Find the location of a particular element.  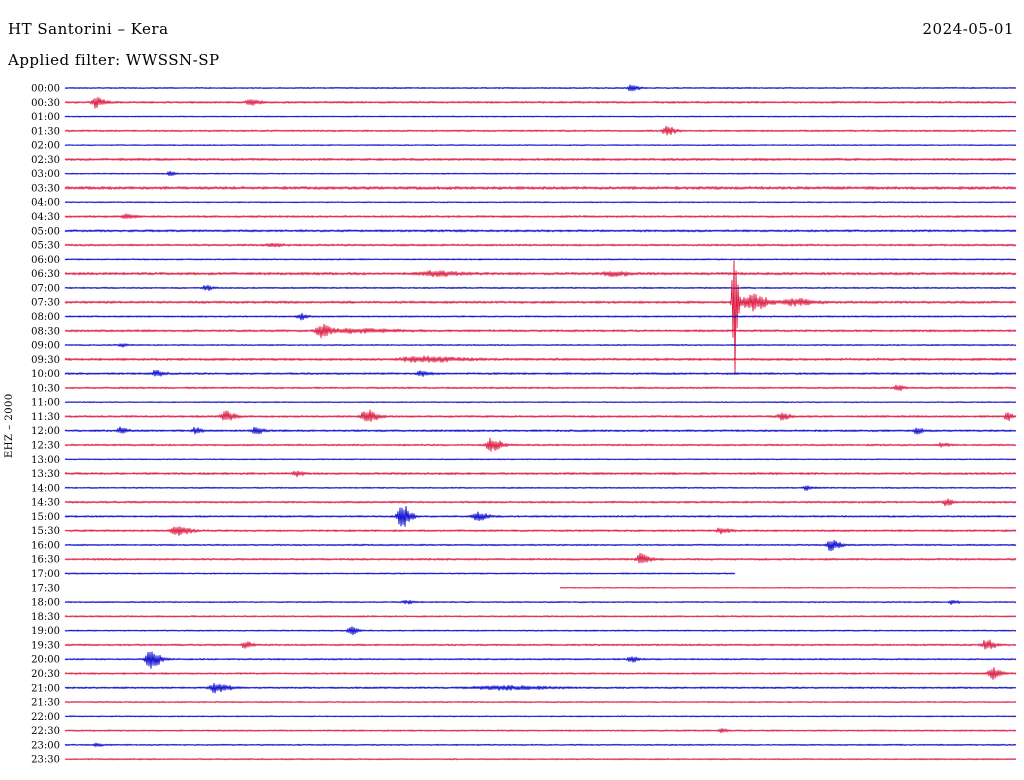

time-label: 21:00 is located at coordinates (45, 688).